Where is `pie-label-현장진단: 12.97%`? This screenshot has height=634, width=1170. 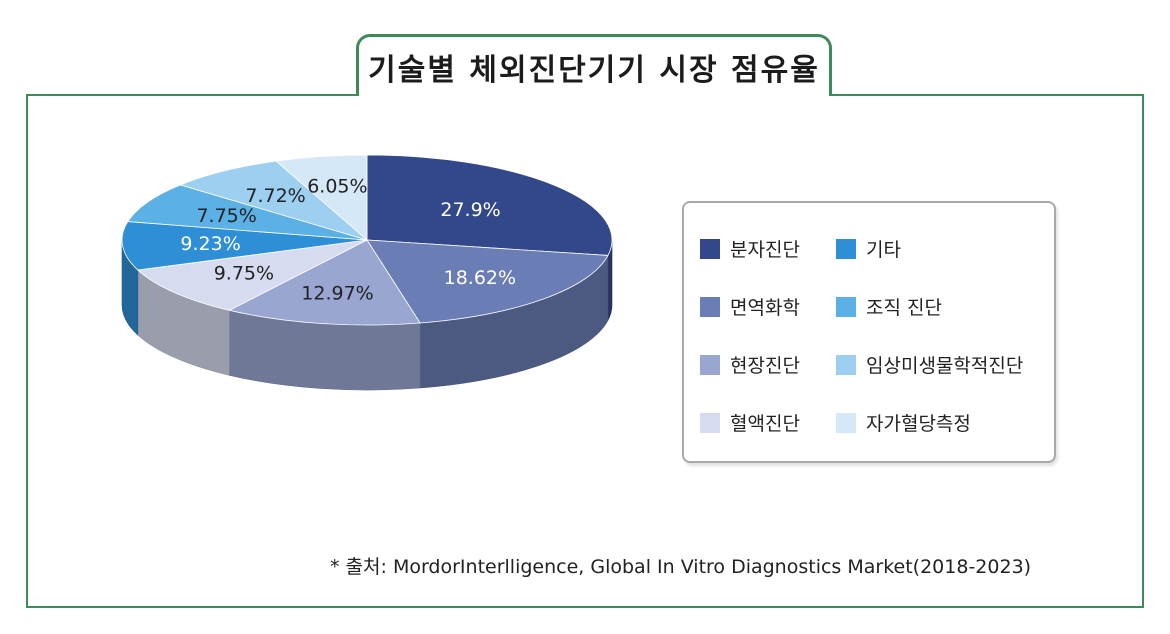 pie-label-현장진단: 12.97% is located at coordinates (337, 293).